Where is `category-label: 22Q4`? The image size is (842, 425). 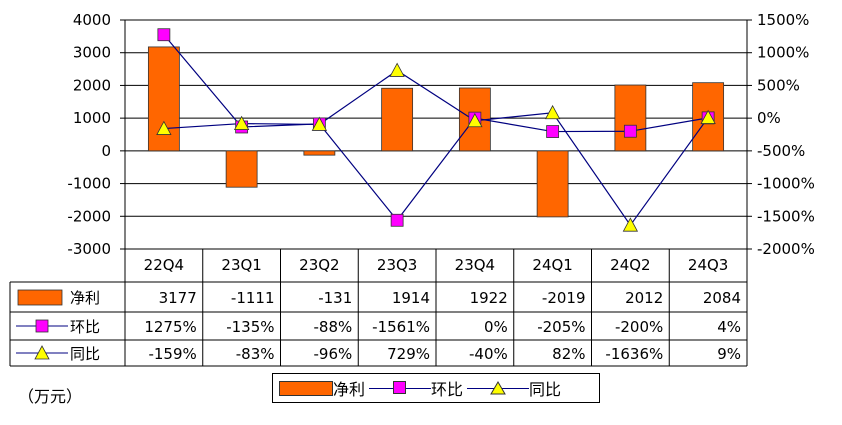 category-label: 22Q4 is located at coordinates (164, 265).